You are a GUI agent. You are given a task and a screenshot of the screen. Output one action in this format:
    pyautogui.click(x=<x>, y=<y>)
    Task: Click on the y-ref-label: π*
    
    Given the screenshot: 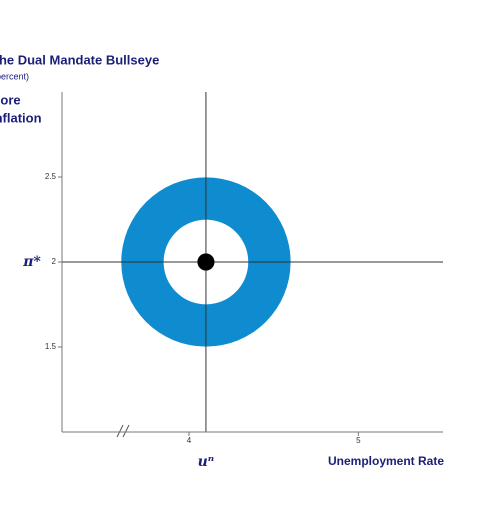 What is the action you would take?
    pyautogui.click(x=31, y=262)
    